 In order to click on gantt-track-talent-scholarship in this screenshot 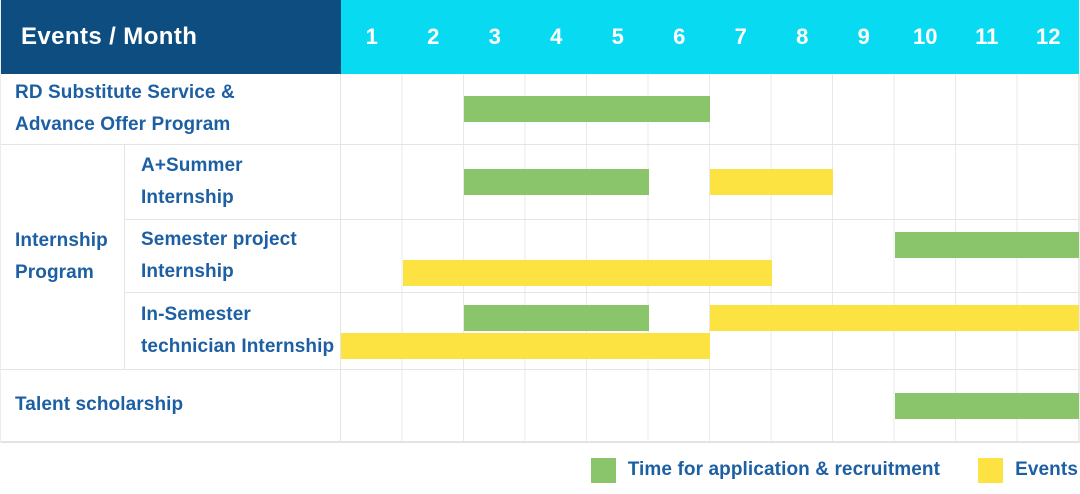, I will do `click(710, 406)`.